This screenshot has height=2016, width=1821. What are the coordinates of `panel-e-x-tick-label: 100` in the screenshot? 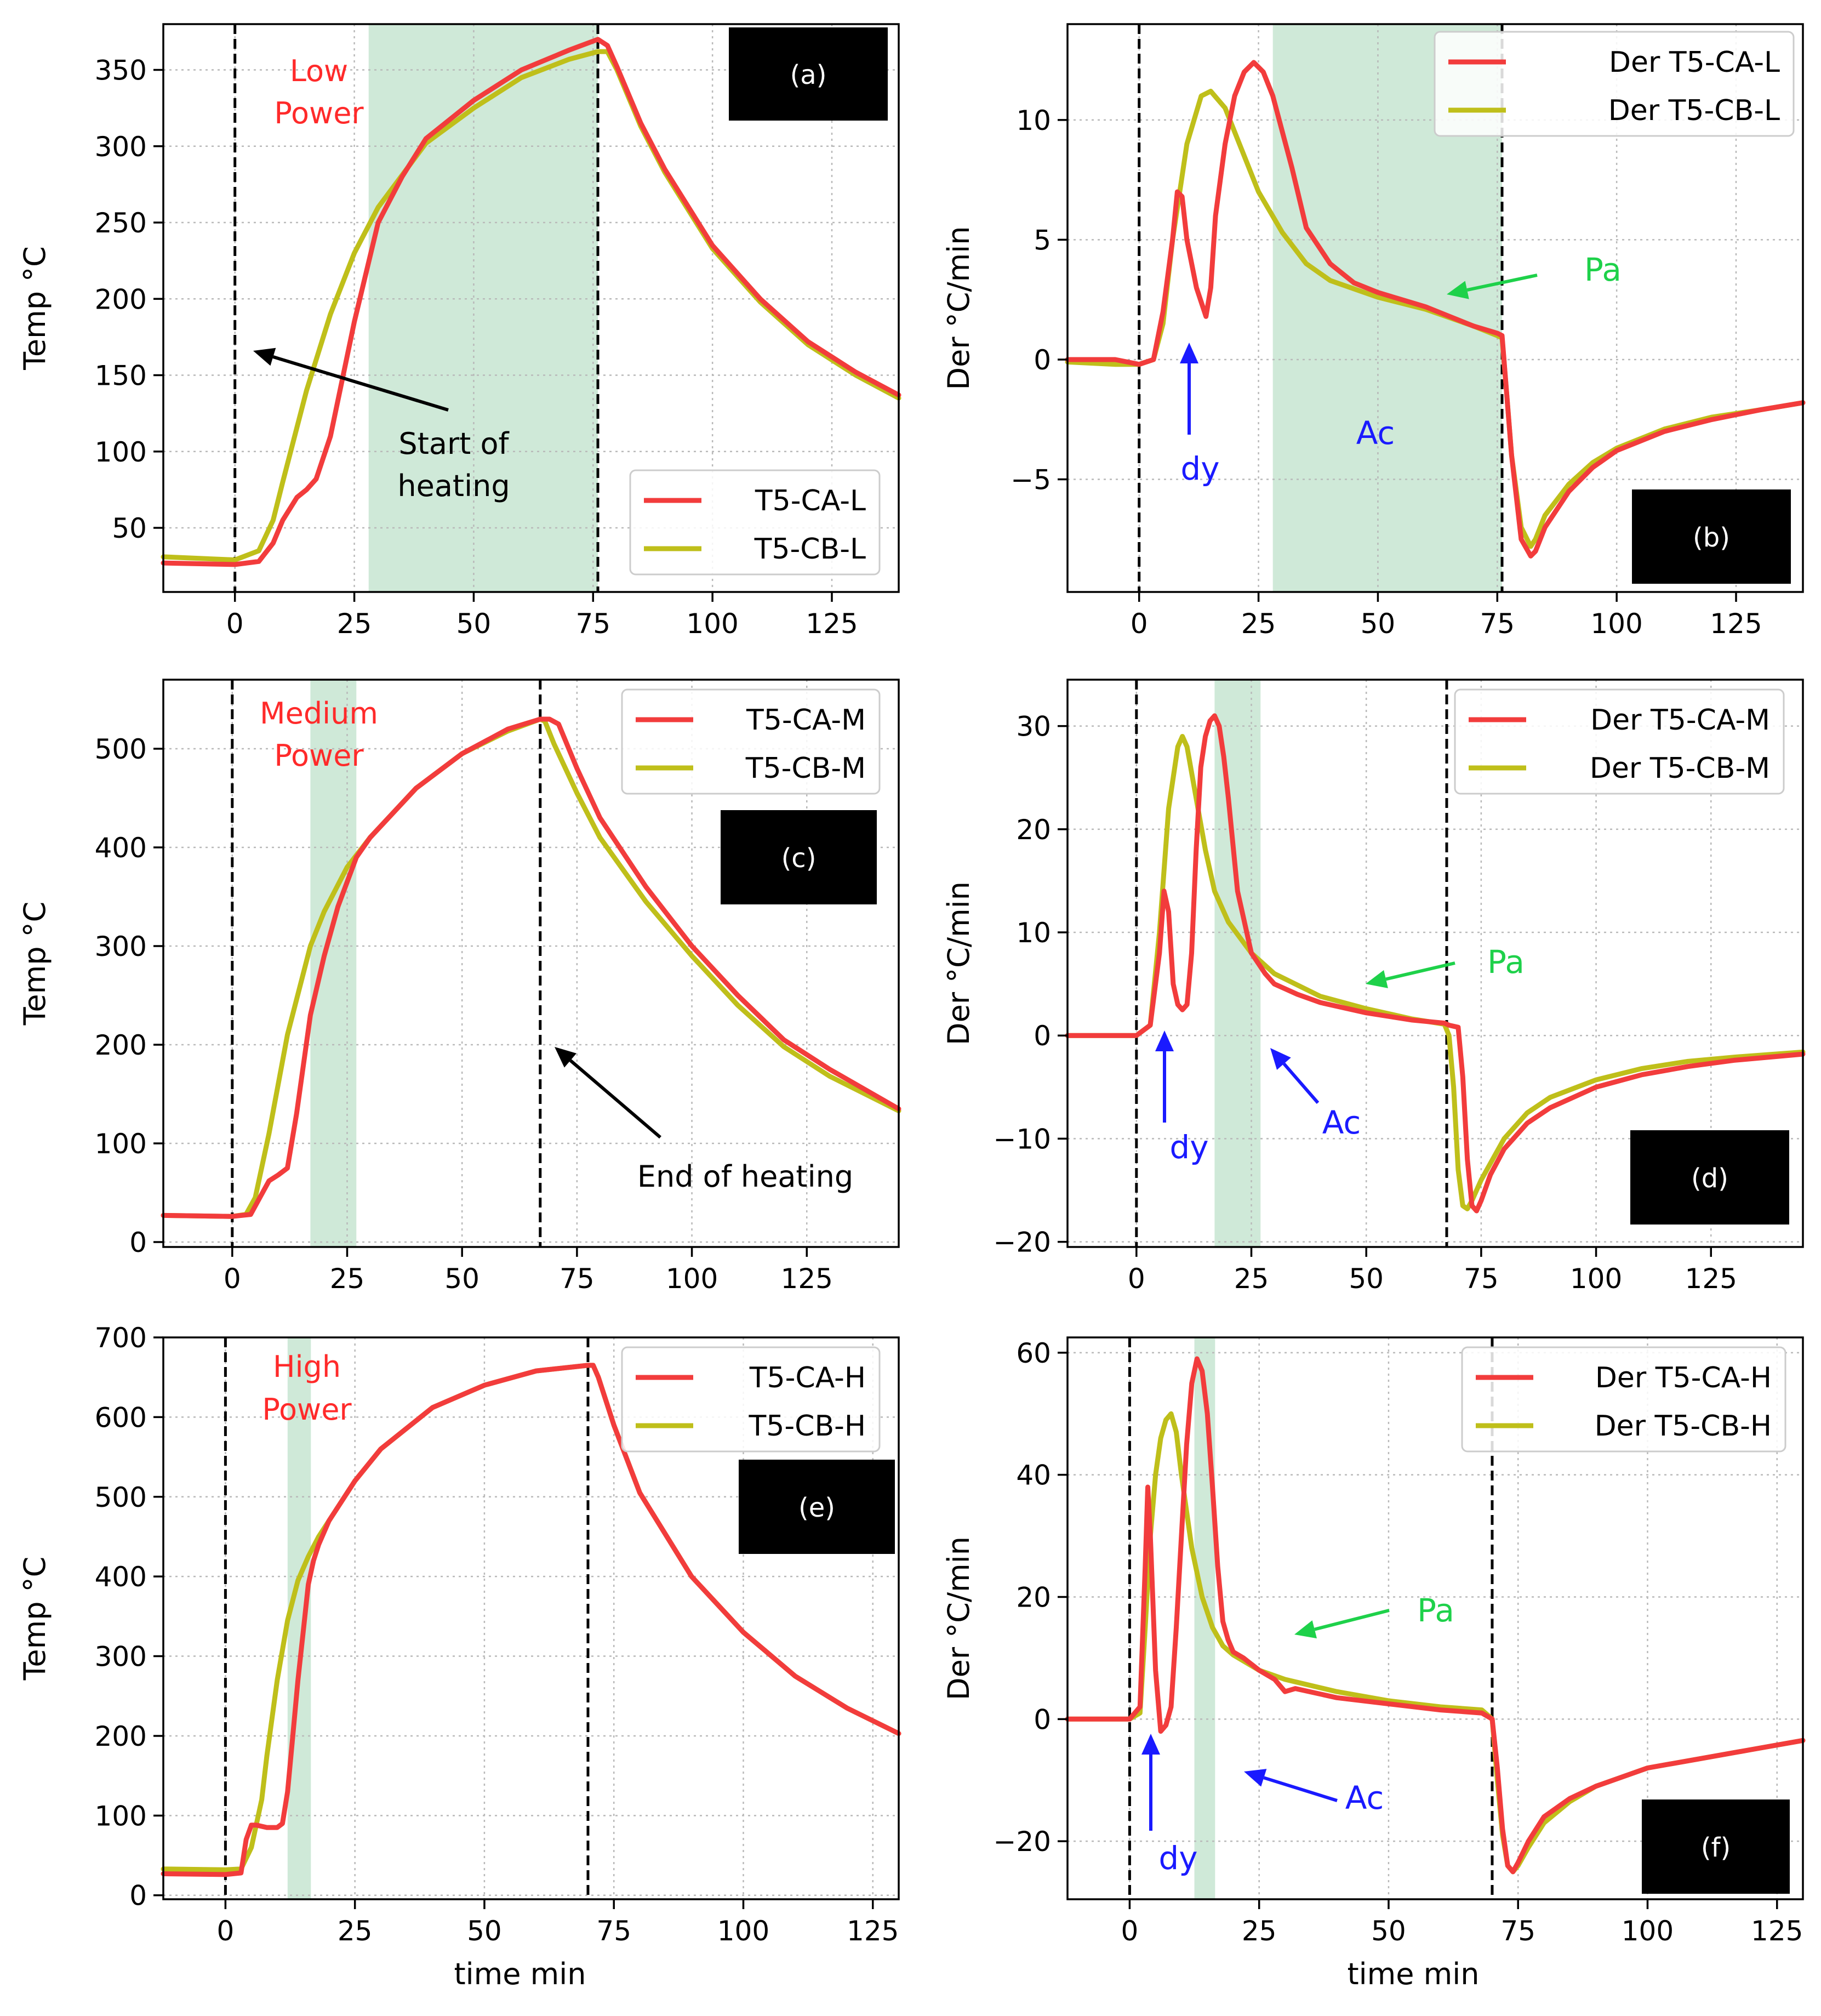 It's located at (743, 1931).